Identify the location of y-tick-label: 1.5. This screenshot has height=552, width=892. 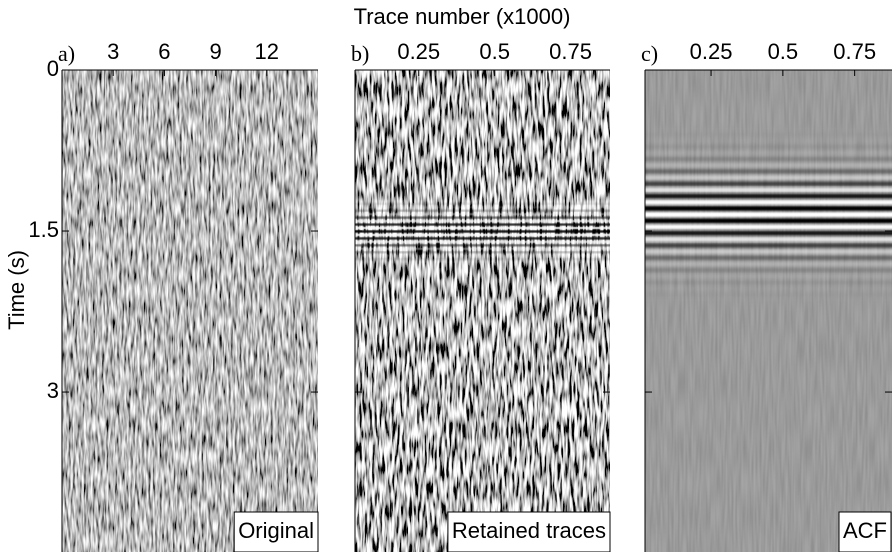
(43, 229).